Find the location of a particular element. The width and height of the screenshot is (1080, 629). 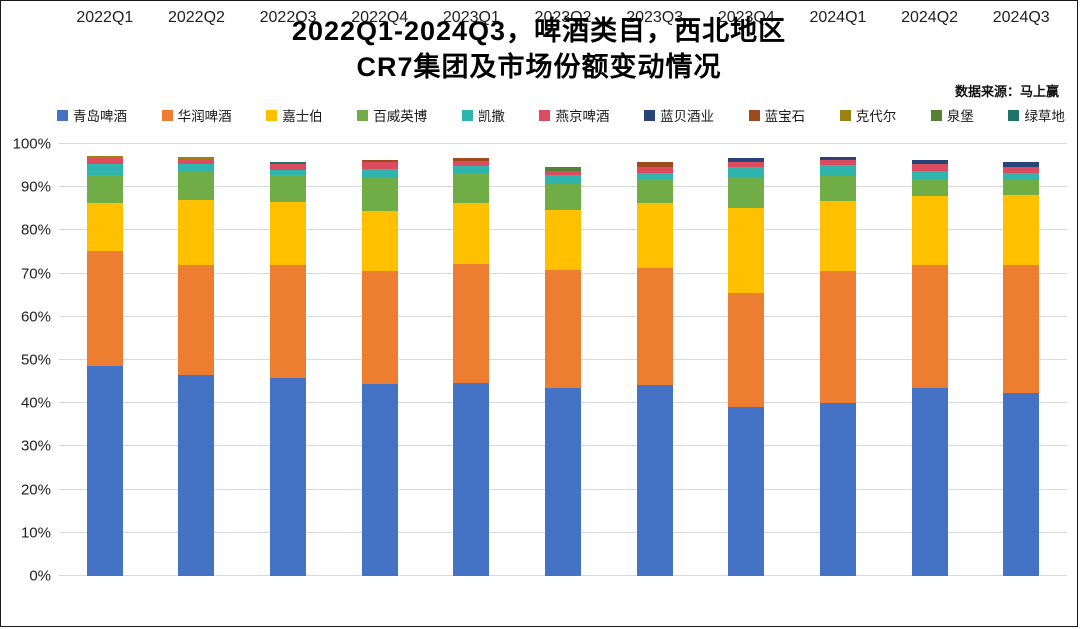

legend-item: 百威英博 is located at coordinates (392, 115).